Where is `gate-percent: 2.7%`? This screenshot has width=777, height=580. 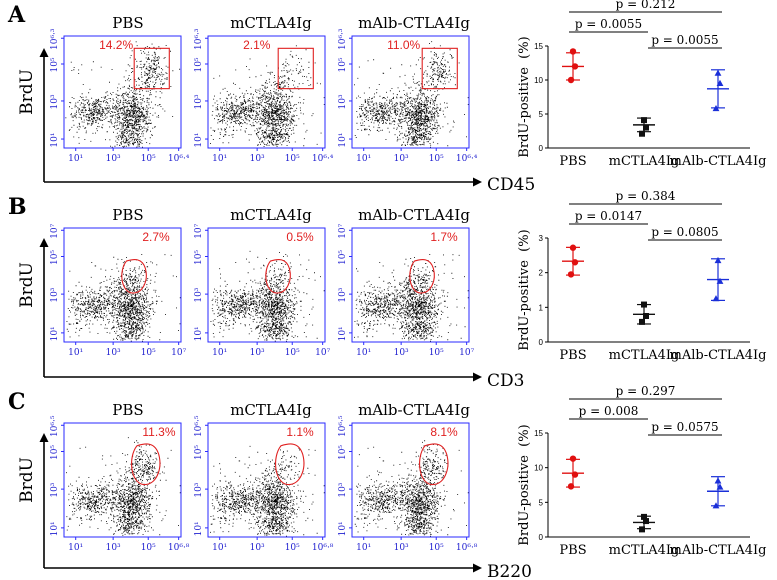 gate-percent: 2.7% is located at coordinates (156, 237).